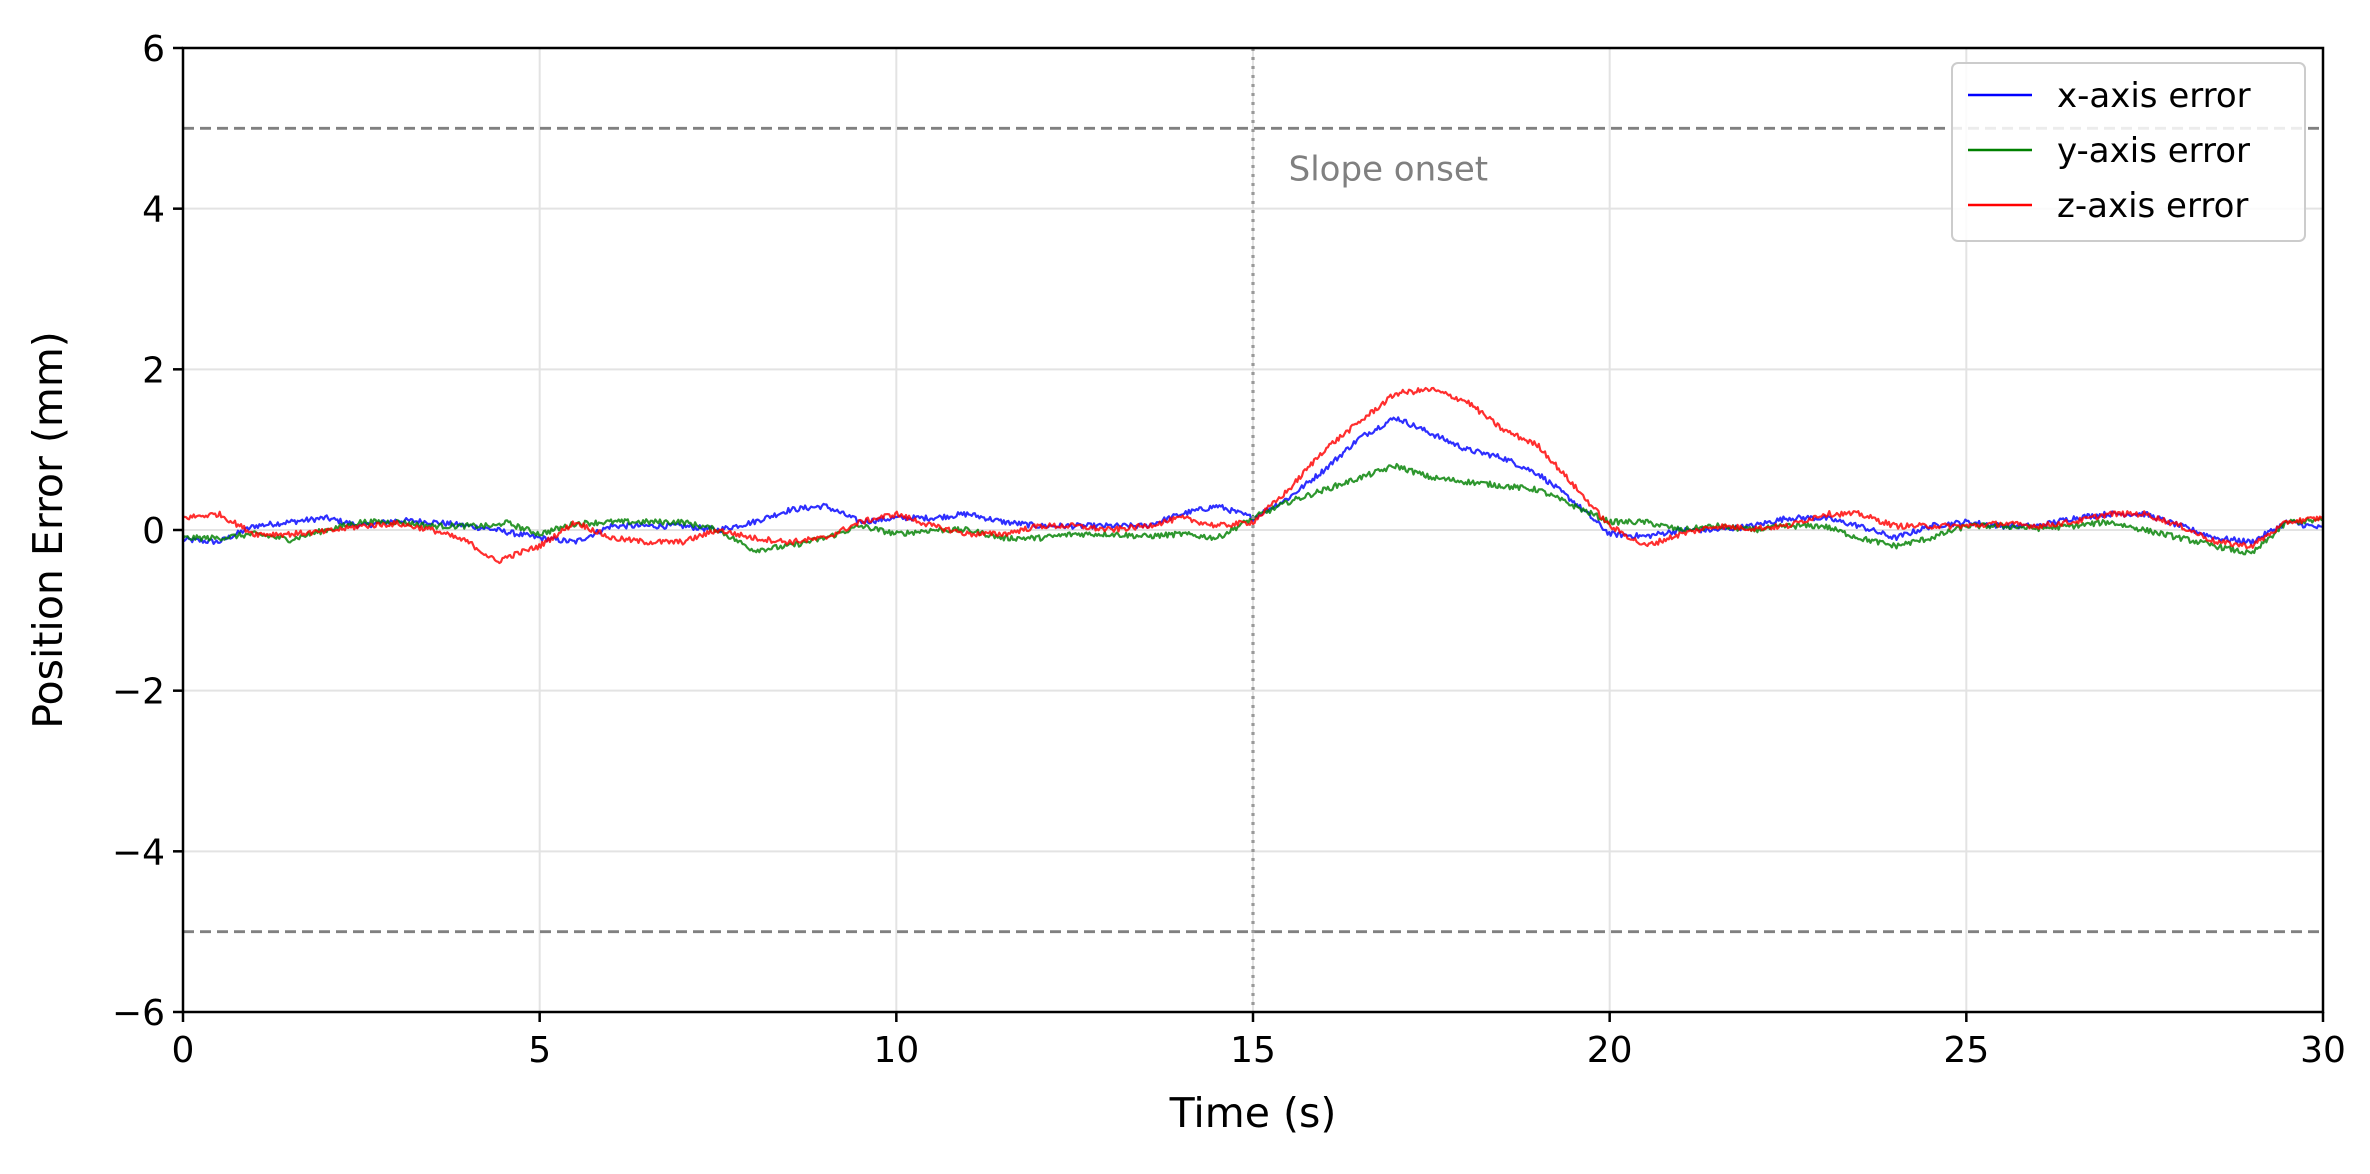 The width and height of the screenshot is (2370, 1174). I want to click on x-axis-title: Time (s), so click(1253, 1113).